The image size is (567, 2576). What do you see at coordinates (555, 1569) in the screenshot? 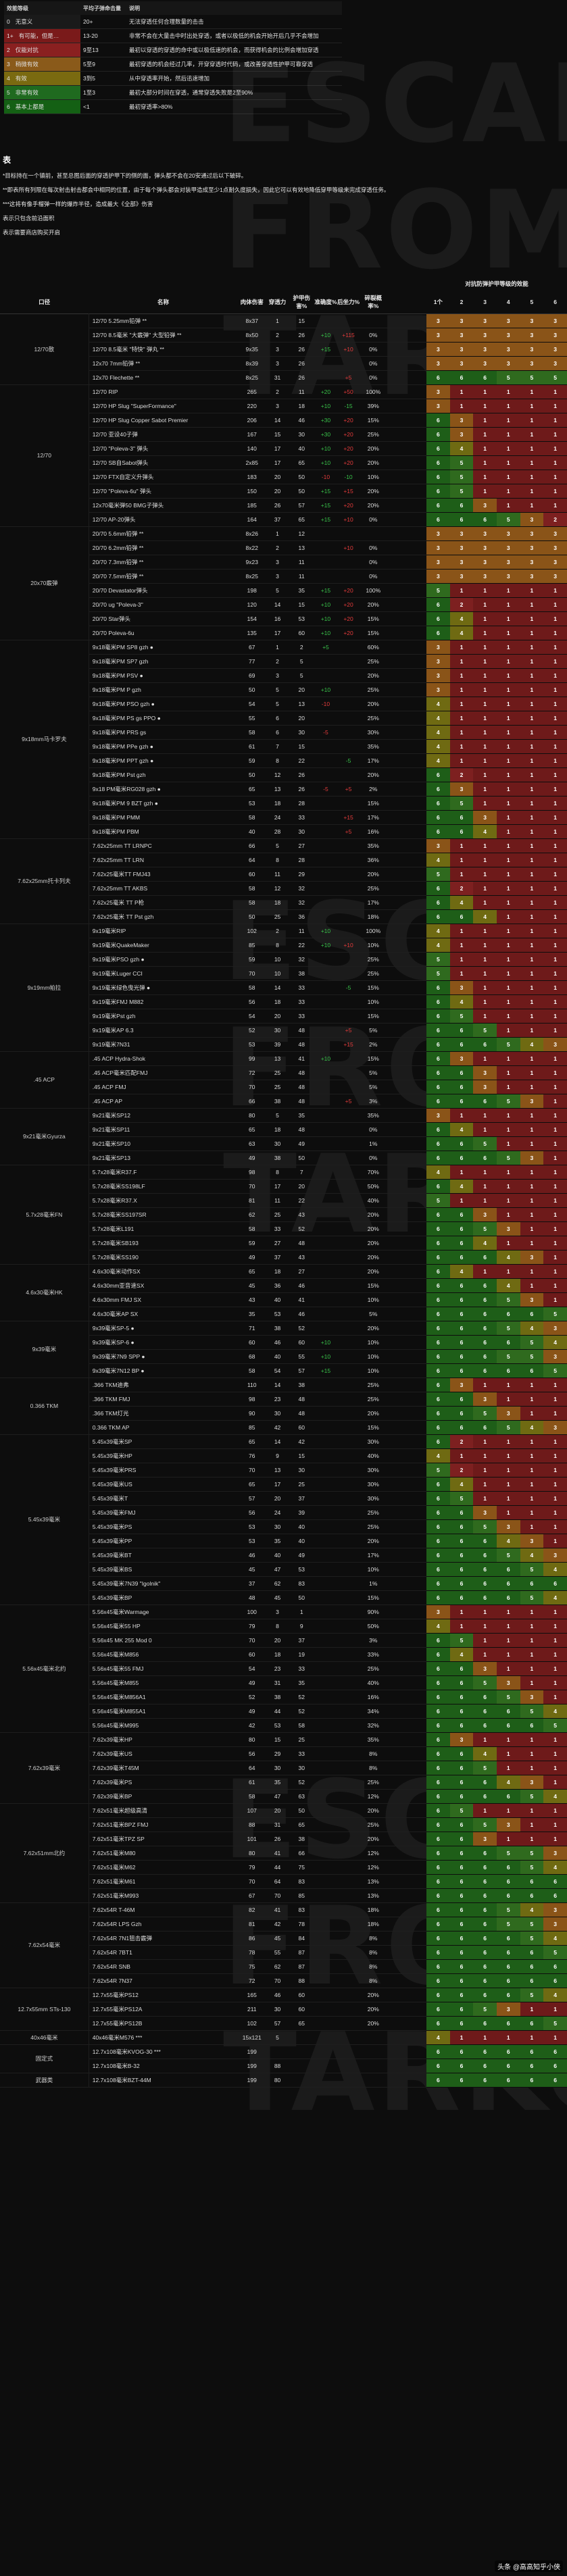
I see `eff-cell-6: 4` at bounding box center [555, 1569].